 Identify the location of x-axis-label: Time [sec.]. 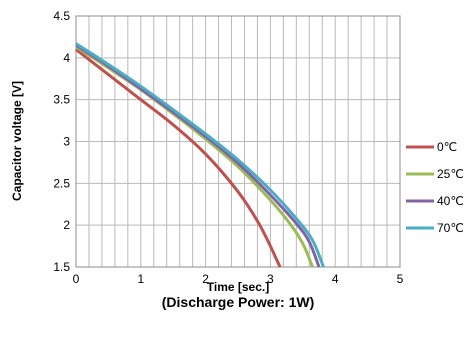
(238, 287).